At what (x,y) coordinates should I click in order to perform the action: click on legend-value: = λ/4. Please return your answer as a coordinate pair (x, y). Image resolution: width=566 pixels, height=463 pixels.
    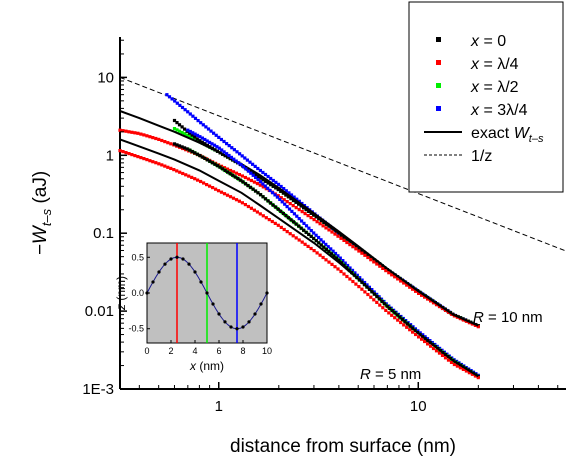
    Looking at the image, I should click on (499, 64).